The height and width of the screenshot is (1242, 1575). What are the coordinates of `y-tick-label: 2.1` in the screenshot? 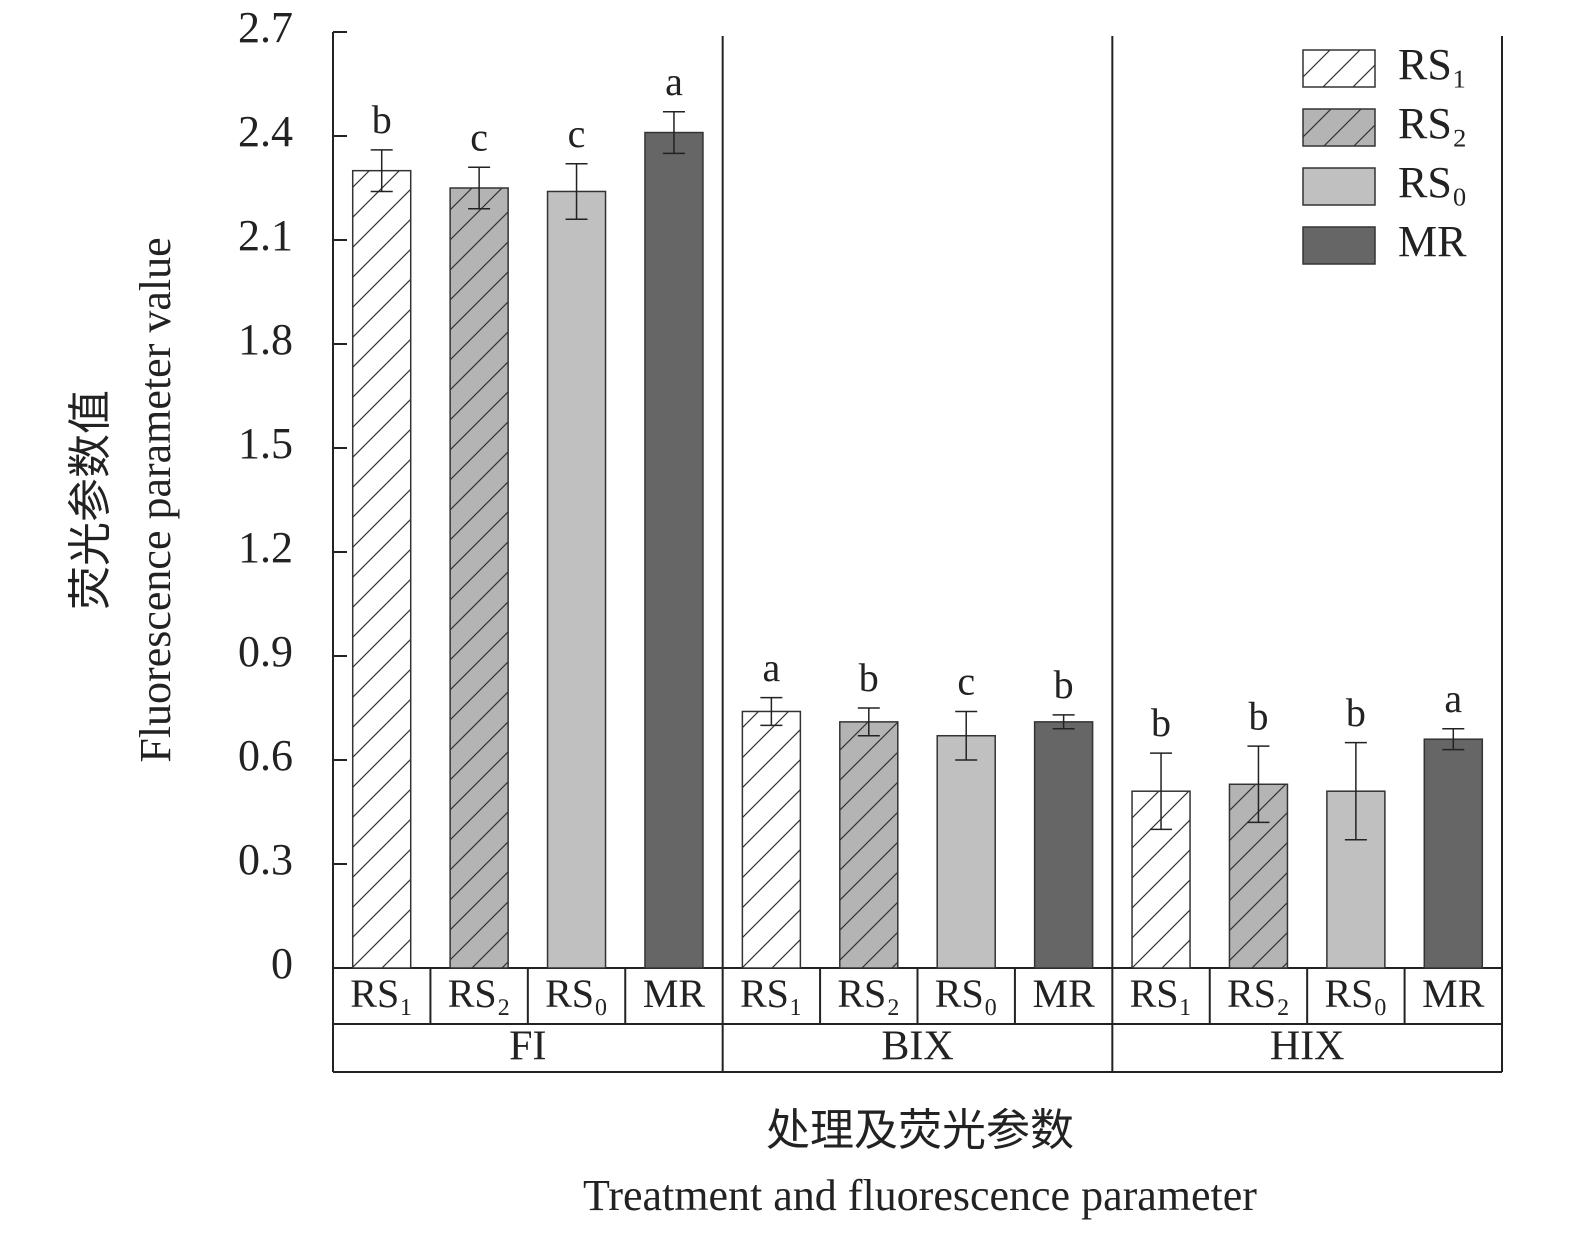 It's located at (265, 235).